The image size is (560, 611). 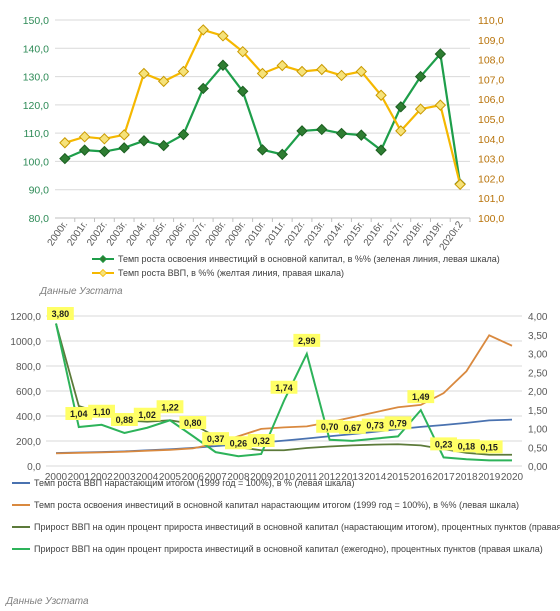 I want to click on x-tick-label: 2017, so click(x=443, y=477).